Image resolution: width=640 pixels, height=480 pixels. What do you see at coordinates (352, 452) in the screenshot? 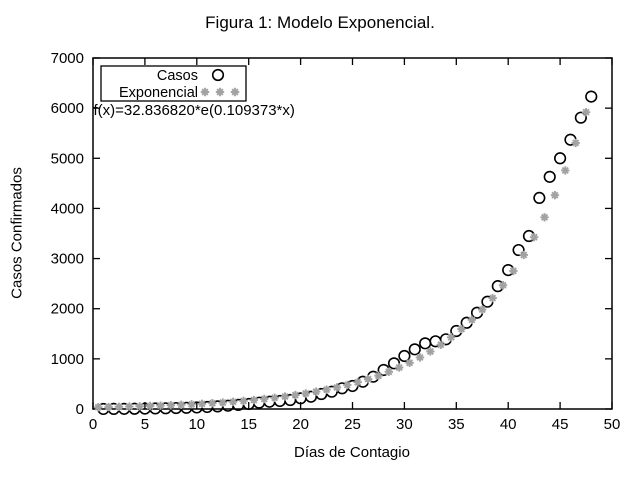
I see `x-axis-label: Días de Contagio` at bounding box center [352, 452].